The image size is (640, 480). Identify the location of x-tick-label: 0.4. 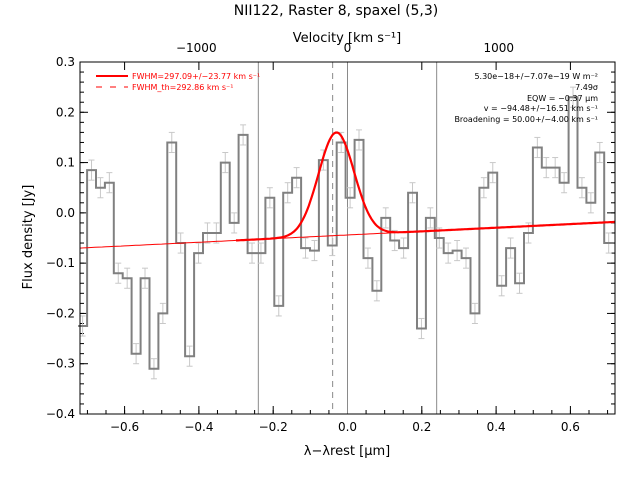
(496, 427).